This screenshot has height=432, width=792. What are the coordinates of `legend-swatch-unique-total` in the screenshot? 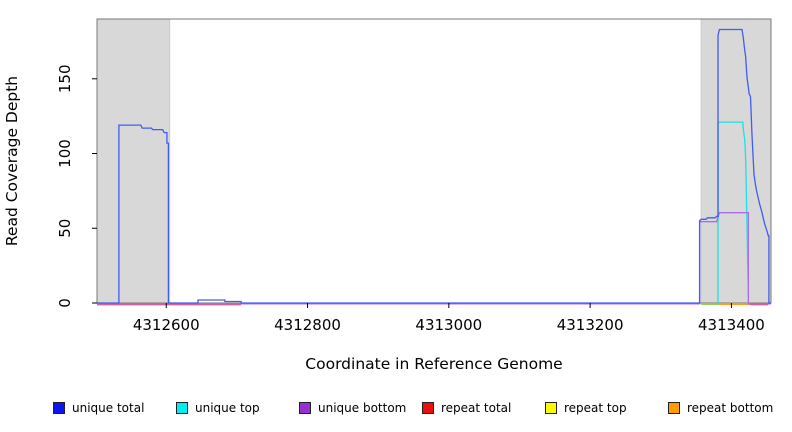 It's located at (59, 408).